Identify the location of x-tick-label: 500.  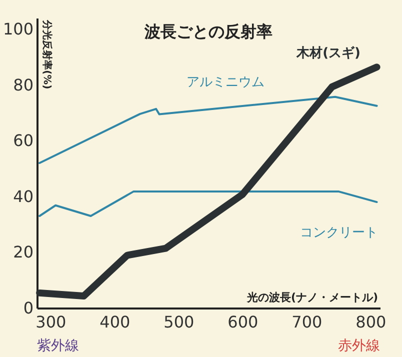
(179, 322).